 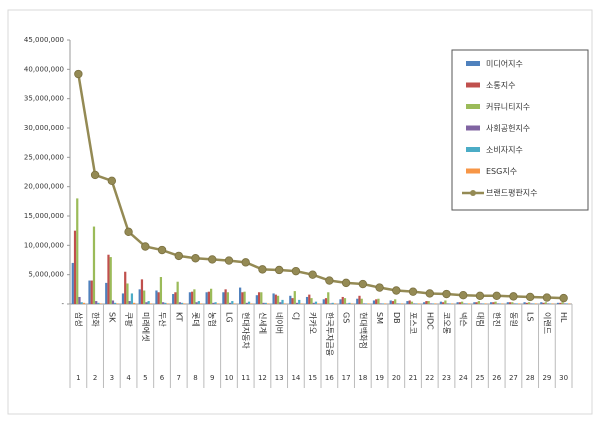 What do you see at coordinates (263, 323) in the screenshot?
I see `x-tick-label: 신세계` at bounding box center [263, 323].